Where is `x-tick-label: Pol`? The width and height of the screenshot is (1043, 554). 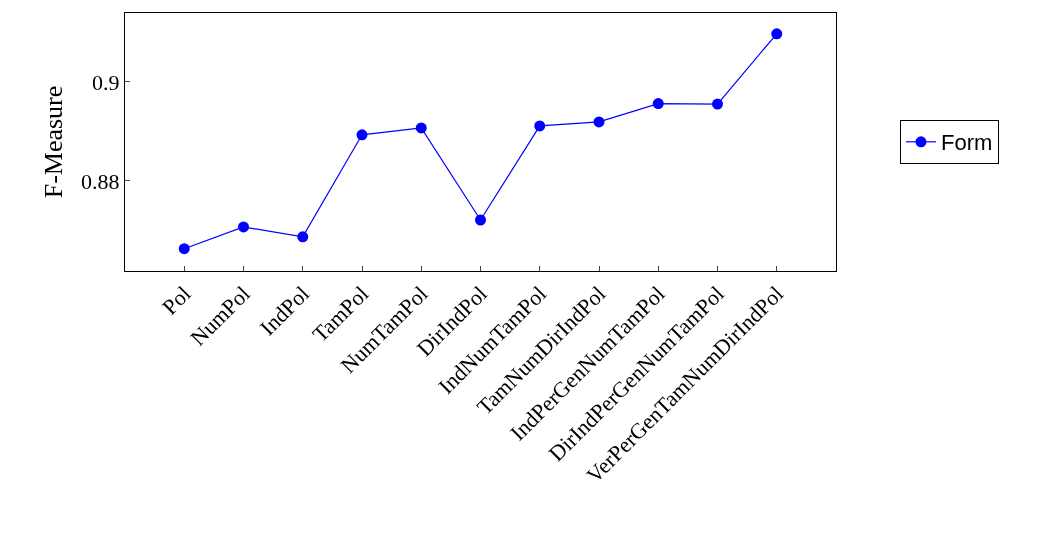 x-tick-label: Pol is located at coordinates (176, 300).